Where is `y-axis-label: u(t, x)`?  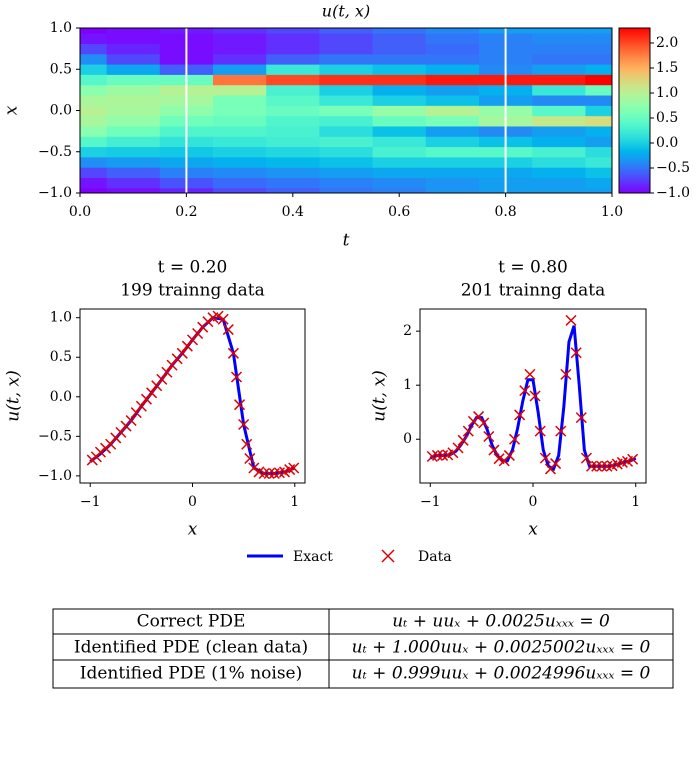 y-axis-label: u(t, x) is located at coordinates (14, 395).